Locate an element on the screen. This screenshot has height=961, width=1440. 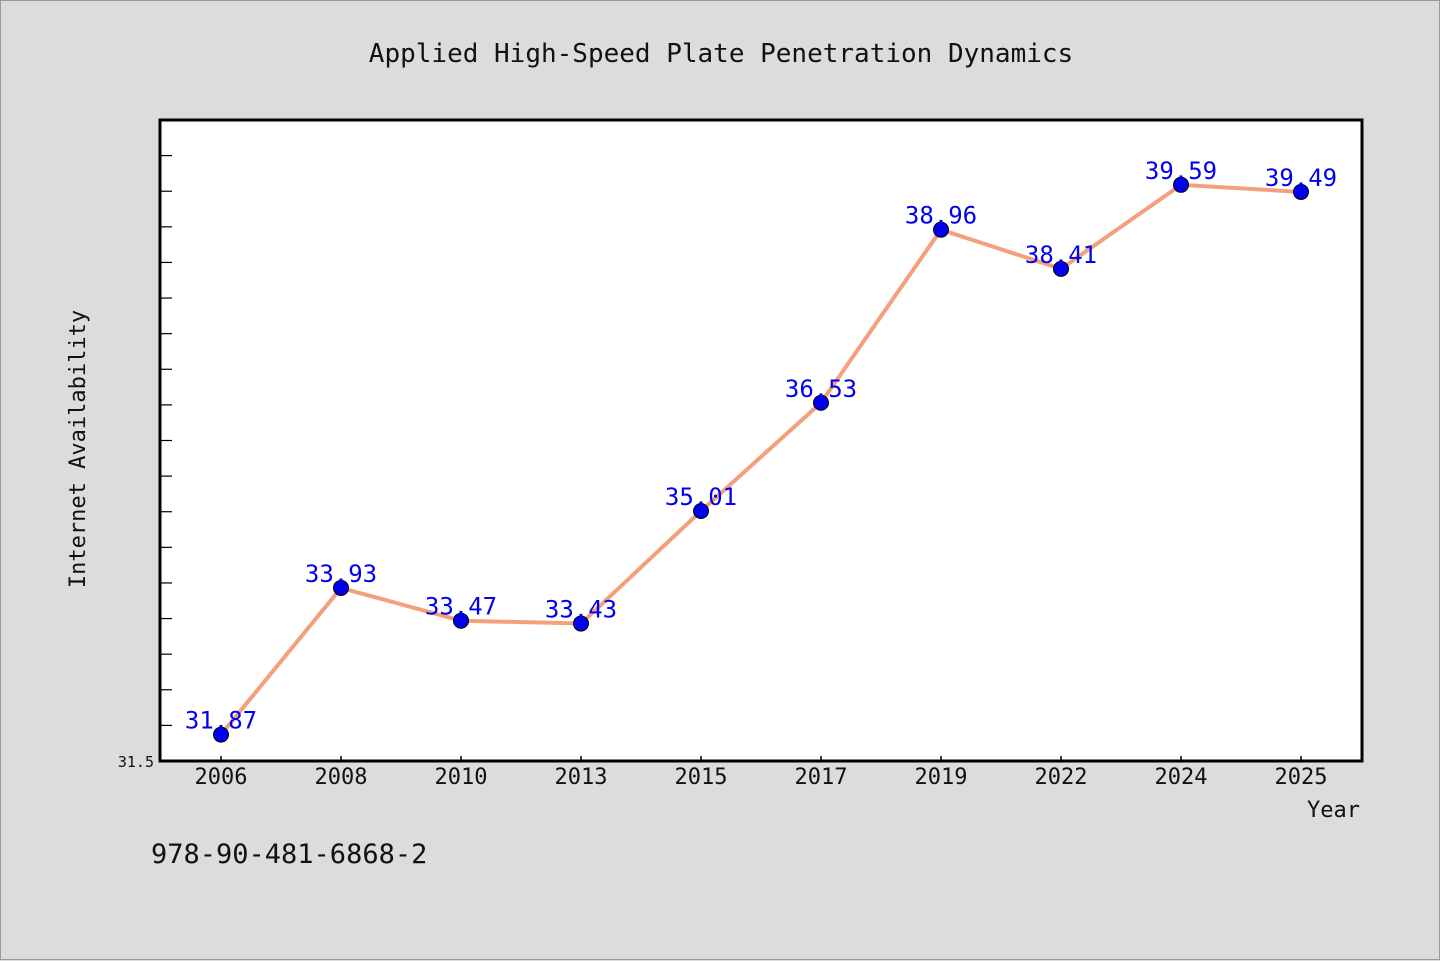
data-label: 36.53 is located at coordinates (821, 389).